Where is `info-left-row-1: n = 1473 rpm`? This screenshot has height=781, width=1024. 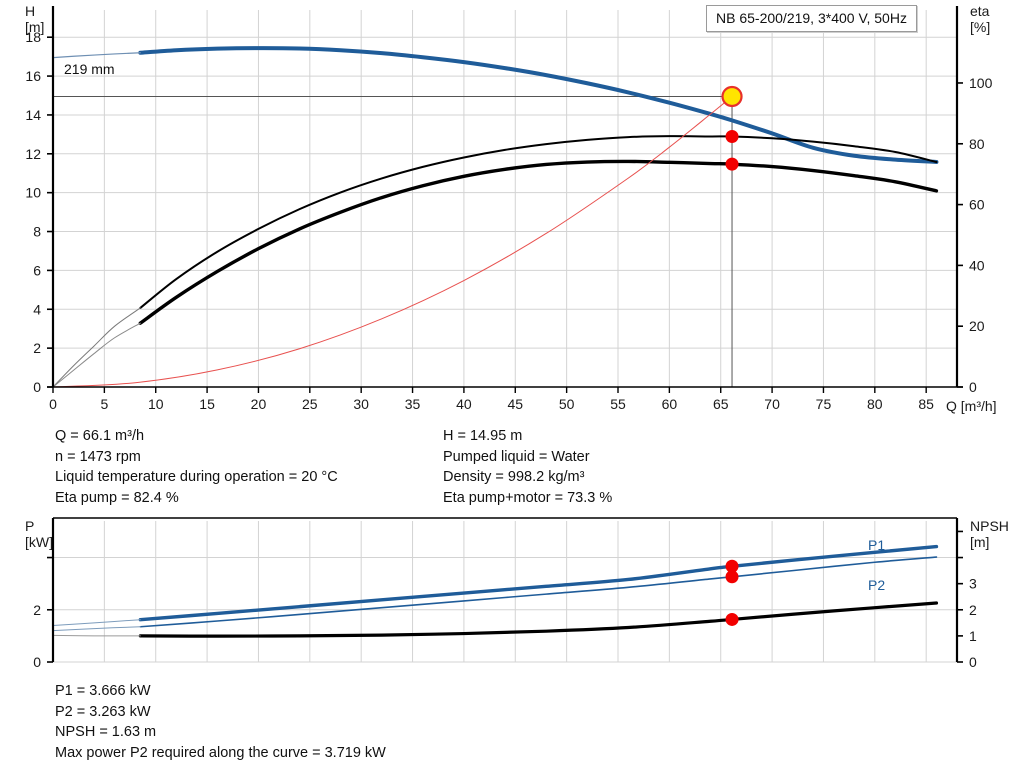
info-left-row-1: n = 1473 rpm is located at coordinates (98, 456).